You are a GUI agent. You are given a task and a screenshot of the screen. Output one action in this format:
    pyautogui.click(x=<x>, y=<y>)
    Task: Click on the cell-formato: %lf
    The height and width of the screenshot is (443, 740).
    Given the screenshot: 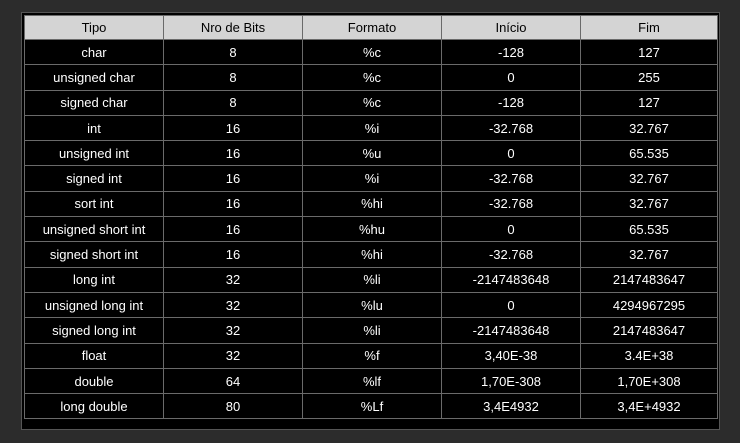 What is the action you would take?
    pyautogui.click(x=372, y=381)
    